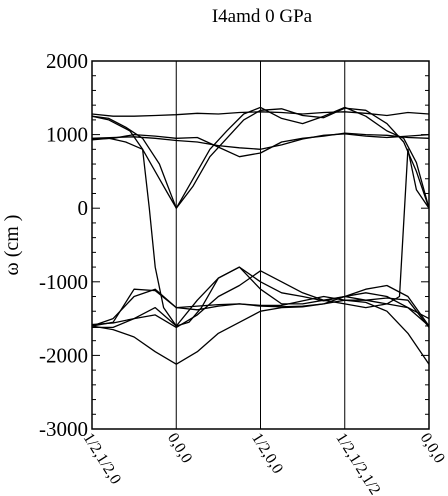 This screenshot has height=496, width=448. Describe the element at coordinates (357, 463) in the screenshot. I see `x-tick-label: 1/2,1/2,1/2` at that location.